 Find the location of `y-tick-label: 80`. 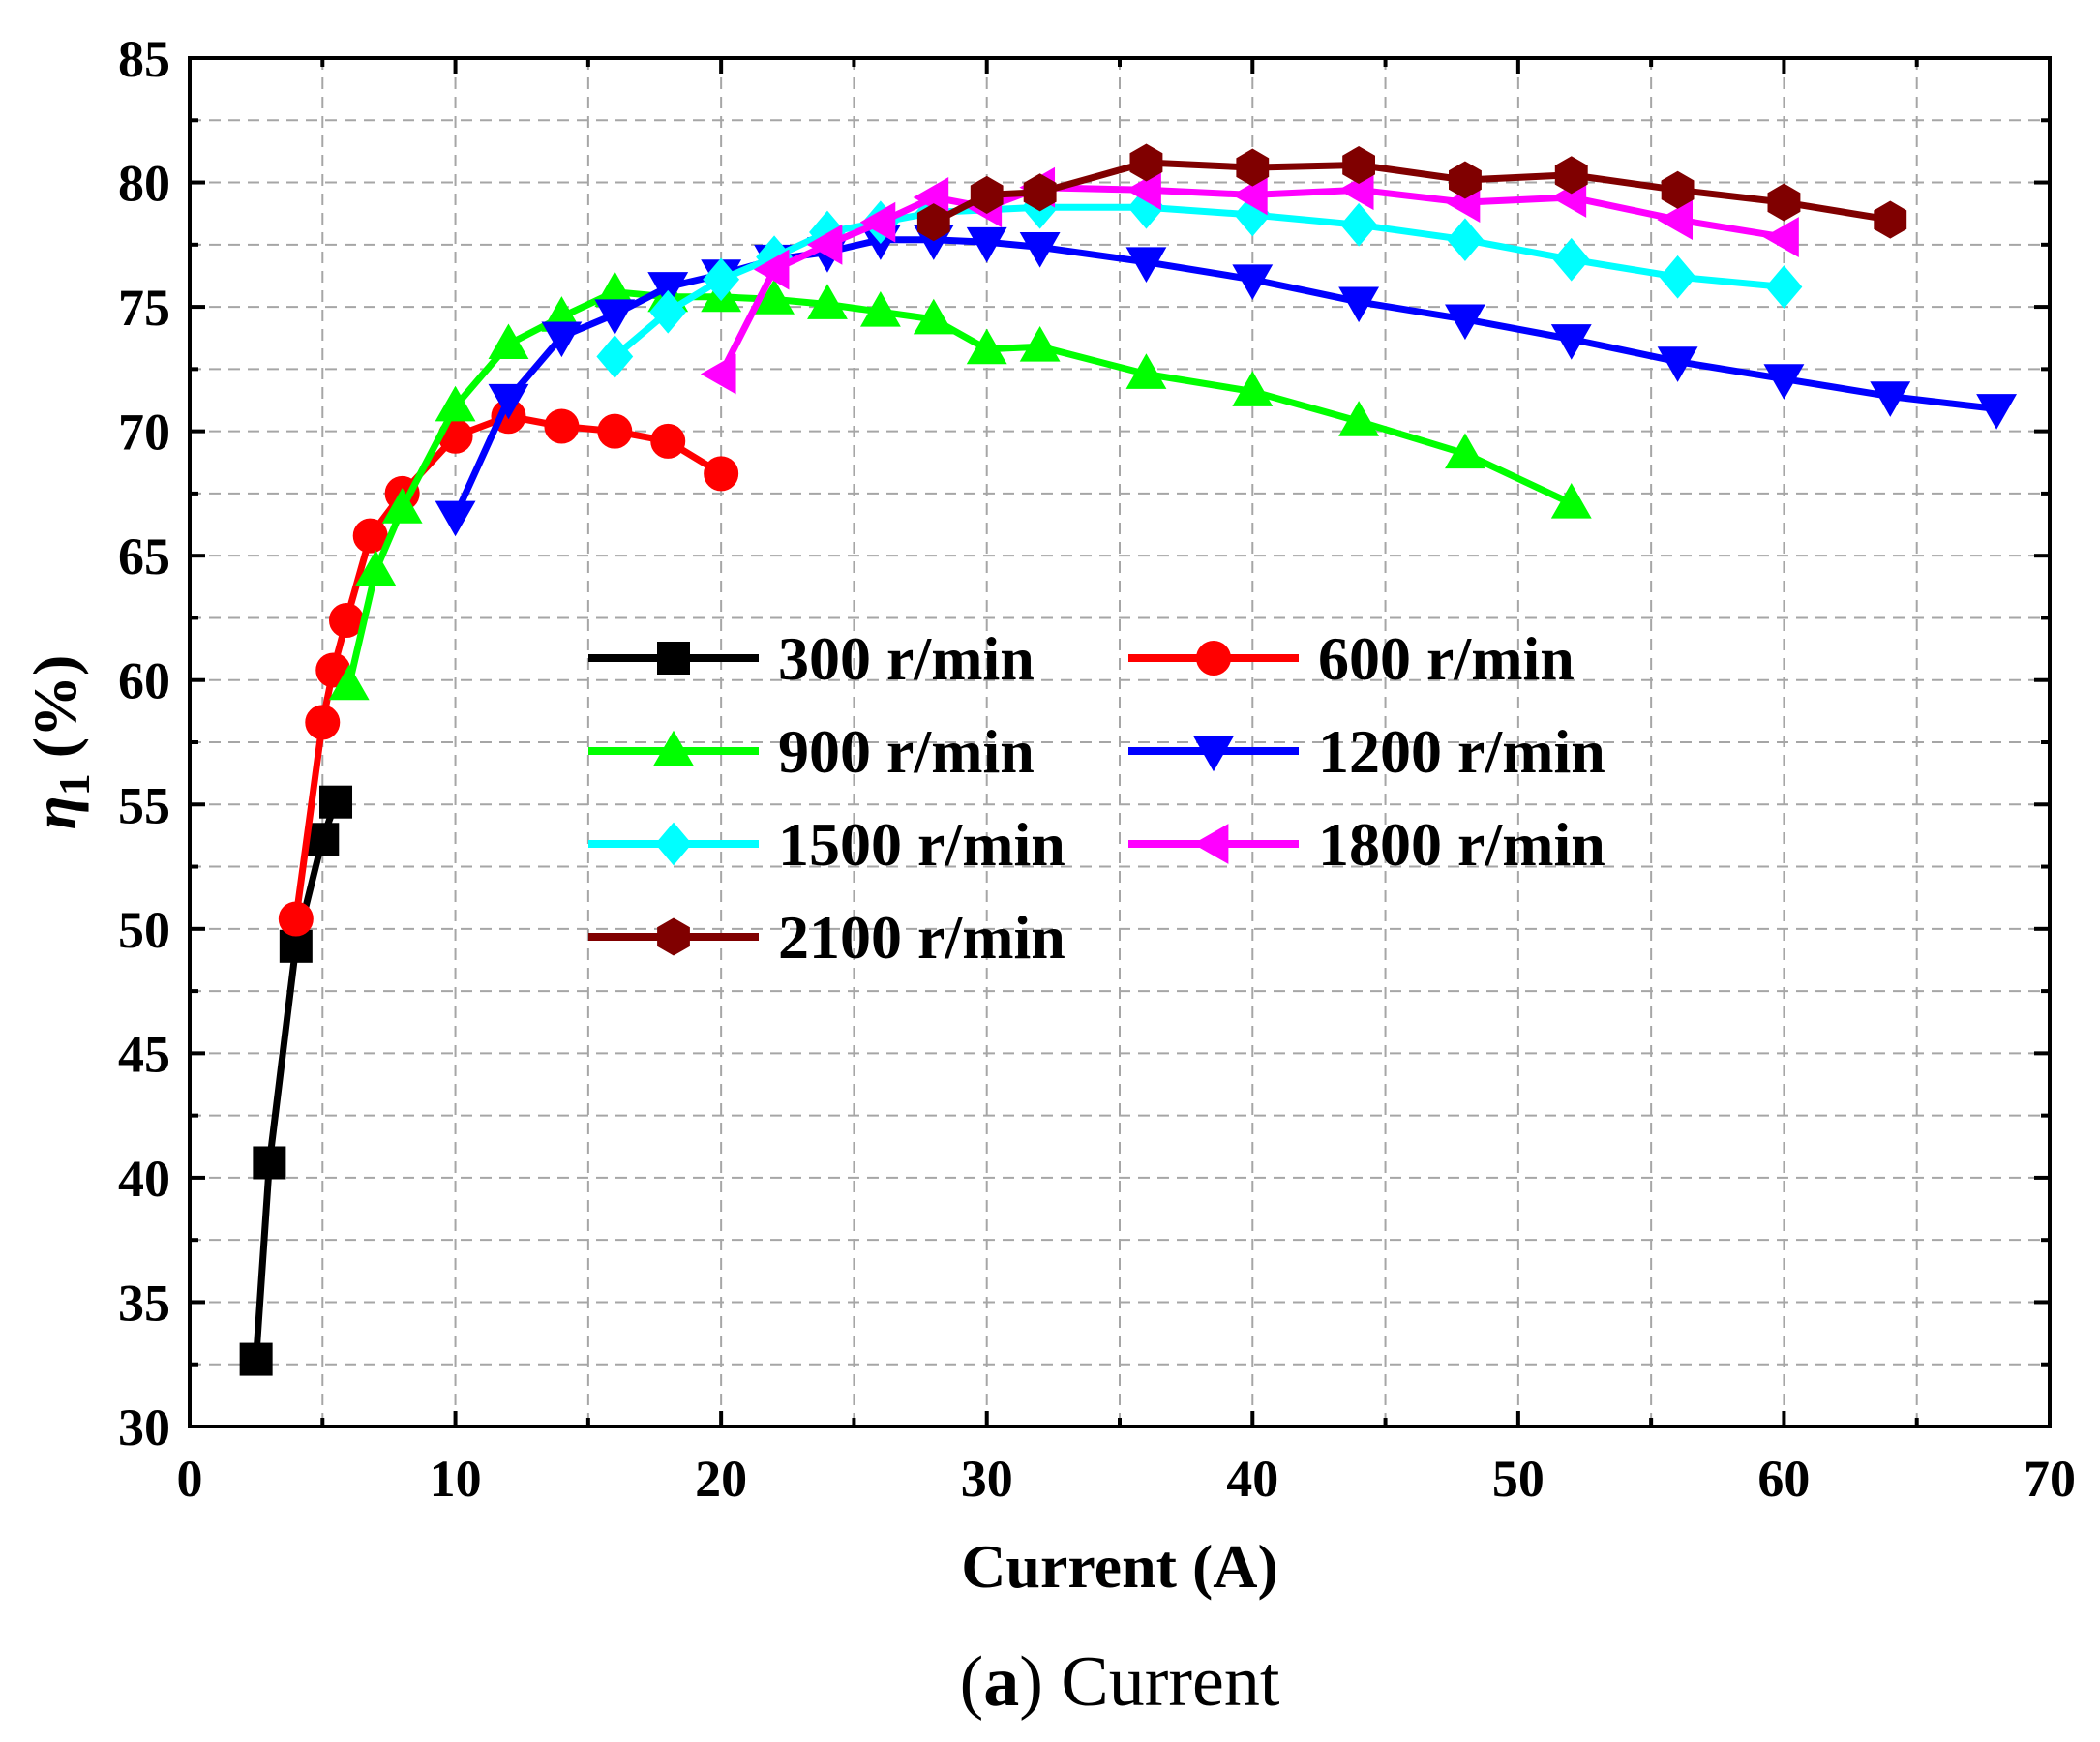

y-tick-label: 80 is located at coordinates (144, 184).